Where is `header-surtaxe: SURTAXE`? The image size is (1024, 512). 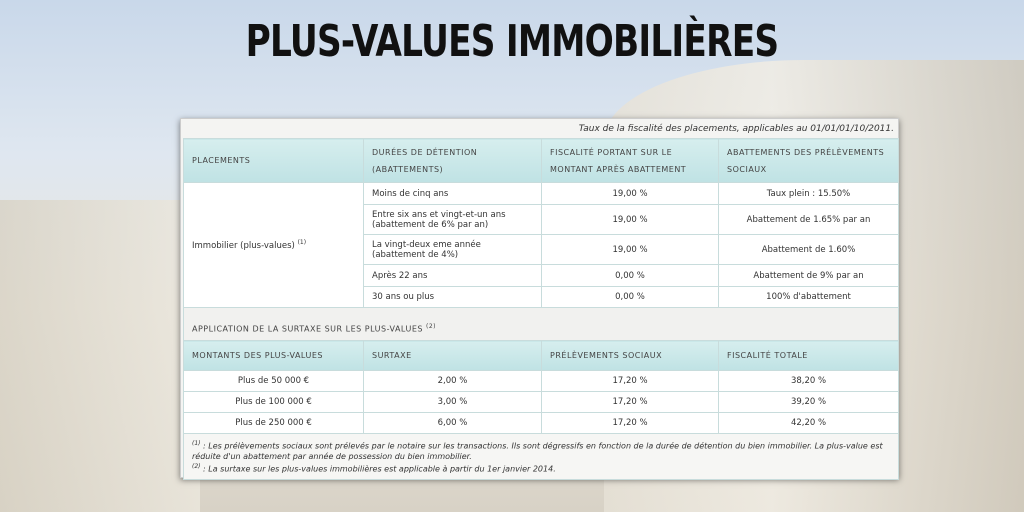
header-surtaxe: SURTAXE is located at coordinates (452, 355).